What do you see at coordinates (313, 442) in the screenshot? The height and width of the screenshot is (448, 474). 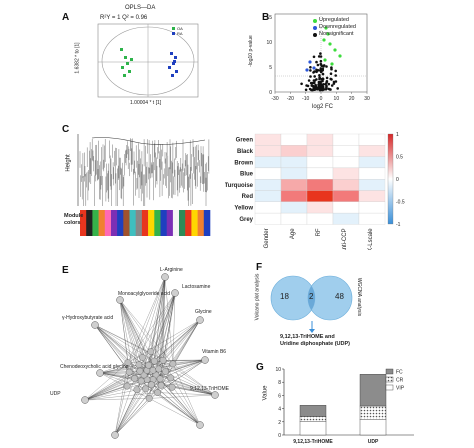 I see `bar-category-label: 9,12,13-TriHOME` at bounding box center [313, 442].